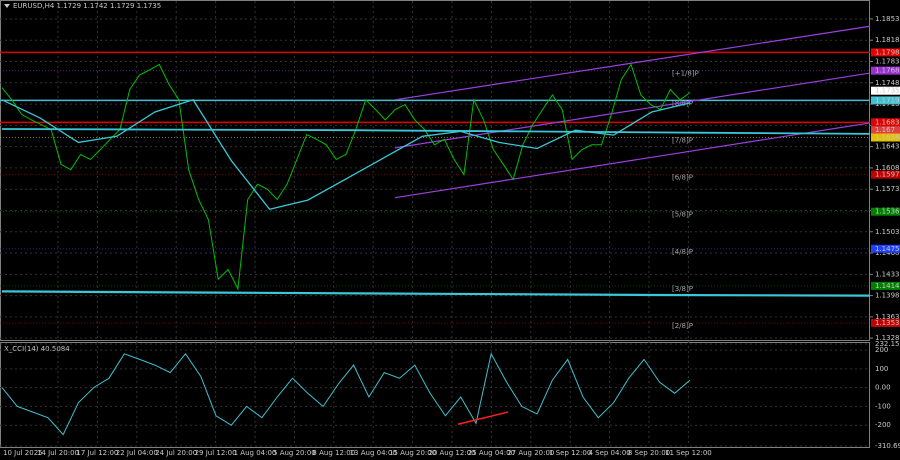 The width and height of the screenshot is (900, 460). What do you see at coordinates (570, 453) in the screenshot?
I see `x-tick-label: 1 Sep 12:00` at bounding box center [570, 453].